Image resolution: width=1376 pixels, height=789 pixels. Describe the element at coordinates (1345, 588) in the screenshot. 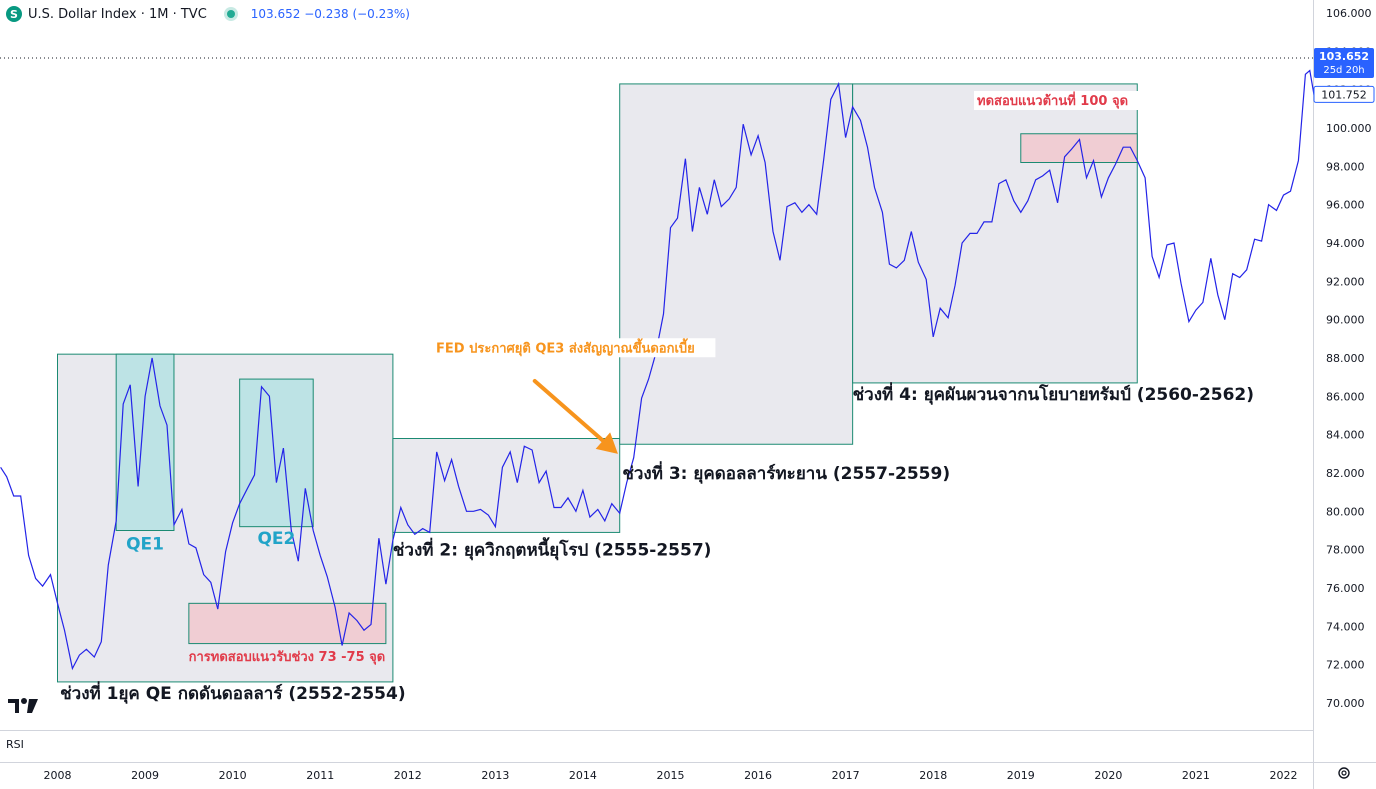

I see `y-tick-label: 76.000` at that location.